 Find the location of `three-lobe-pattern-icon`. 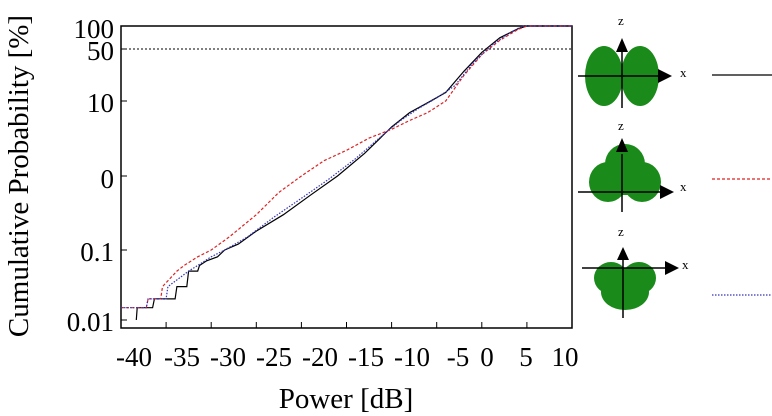

three-lobe-pattern-icon is located at coordinates (625, 173).